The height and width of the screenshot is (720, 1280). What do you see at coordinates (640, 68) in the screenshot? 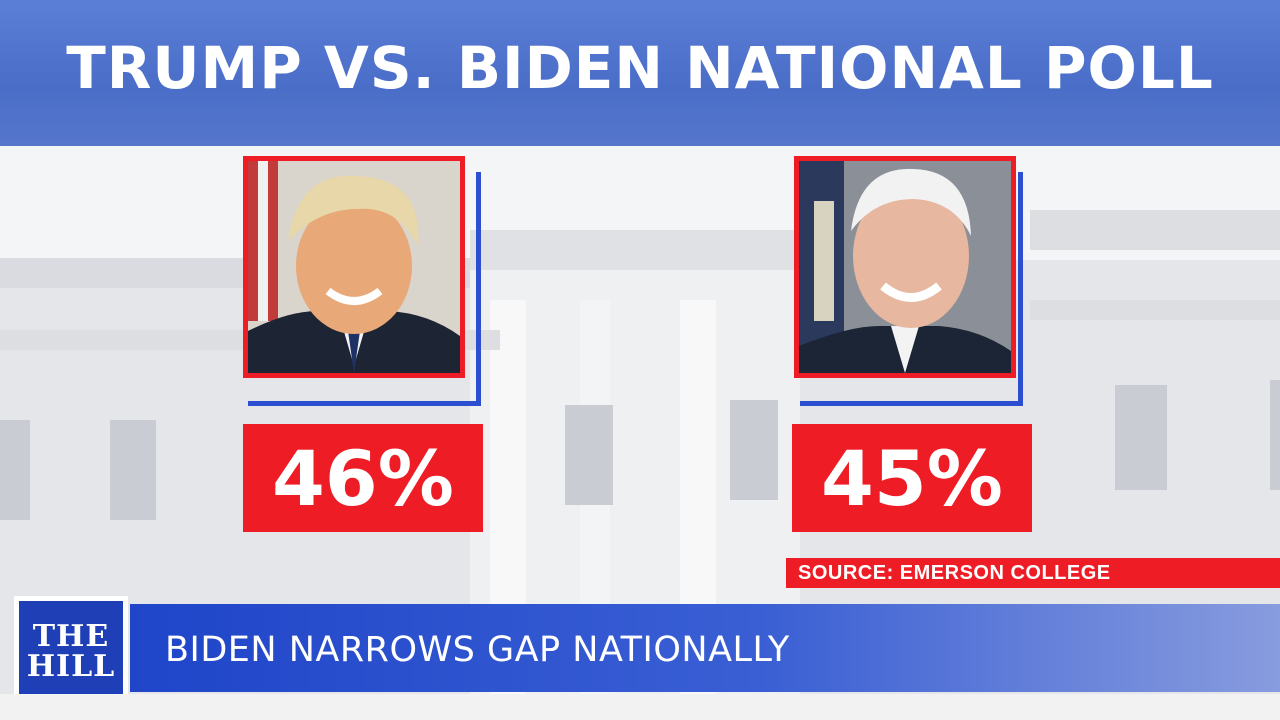
I see `page-title: TRUMP VS. BIDEN NATIONAL POLL` at bounding box center [640, 68].